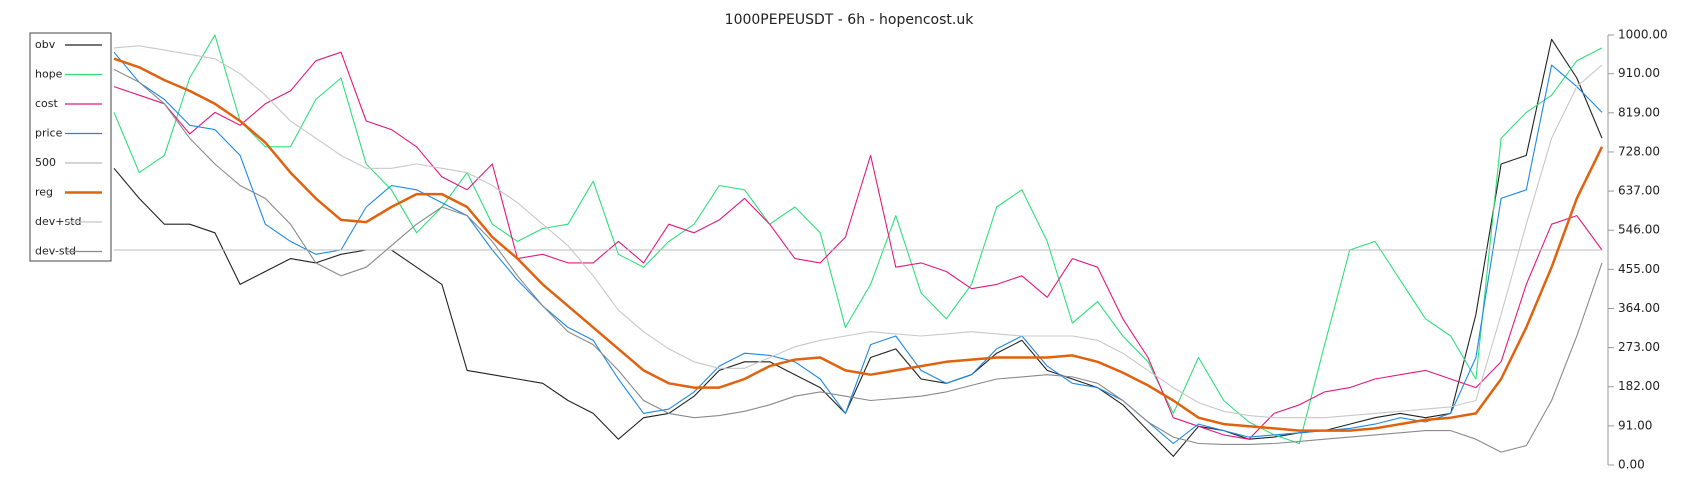 The image size is (1700, 500). I want to click on y-tick-label: 819.00, so click(1639, 112).